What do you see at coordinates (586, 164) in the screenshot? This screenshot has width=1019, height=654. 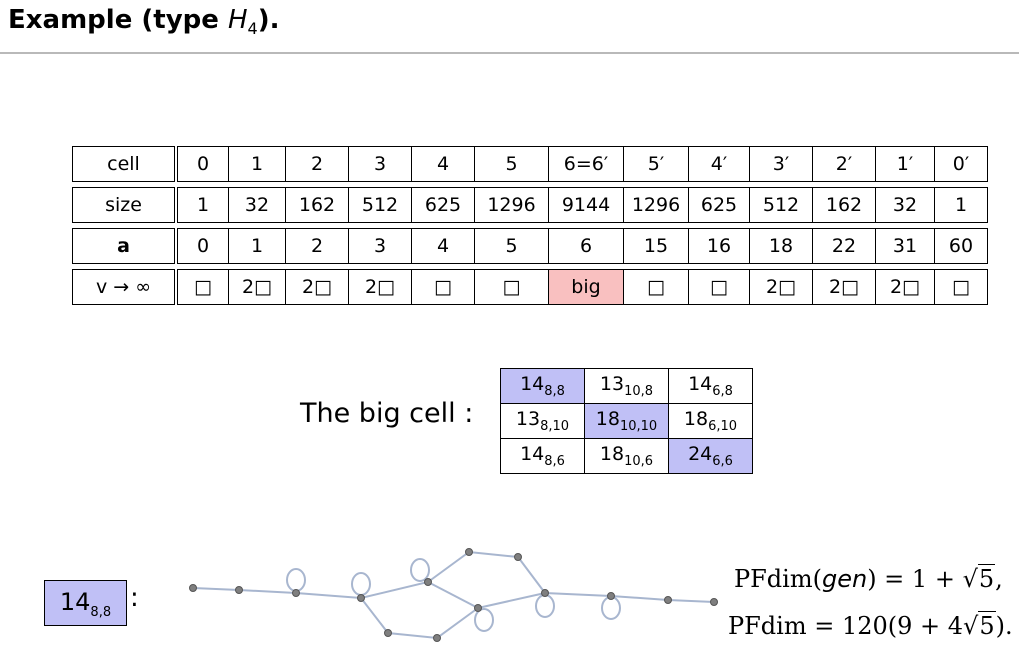 I see `cell-value: 6=6′` at bounding box center [586, 164].